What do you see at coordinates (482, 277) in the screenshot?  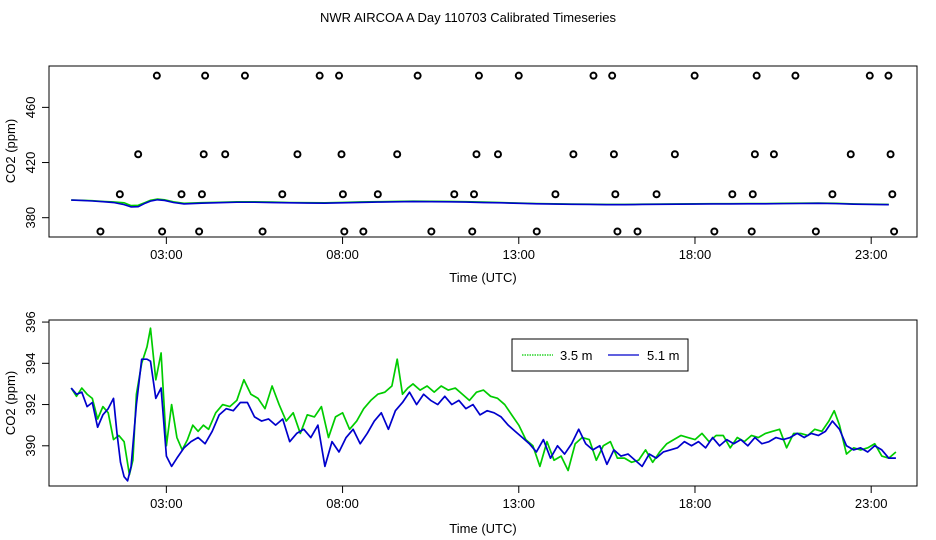 I see `top-x-axis-label: Time (UTC)` at bounding box center [482, 277].